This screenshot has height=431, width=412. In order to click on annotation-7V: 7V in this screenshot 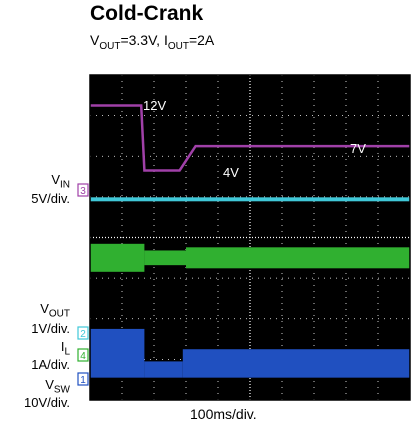, I will do `click(358, 148)`.